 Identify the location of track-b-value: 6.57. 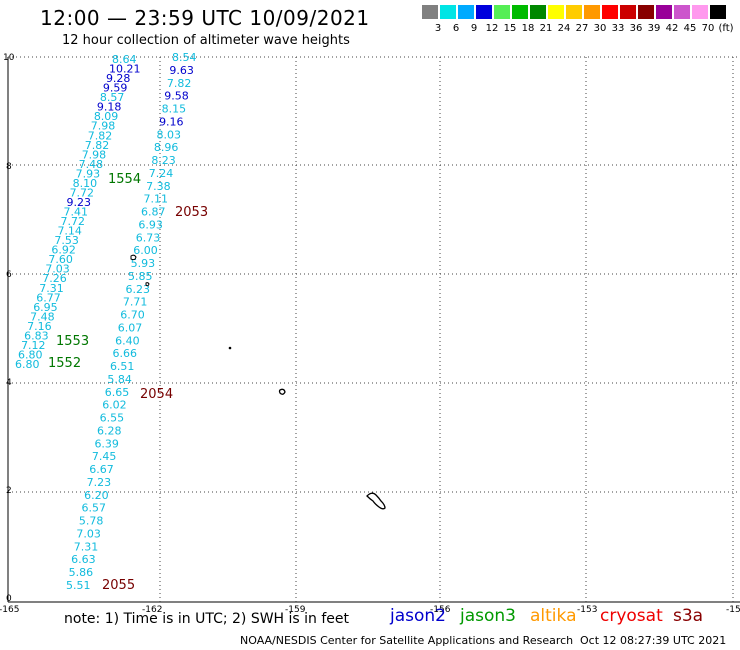
(94, 508).